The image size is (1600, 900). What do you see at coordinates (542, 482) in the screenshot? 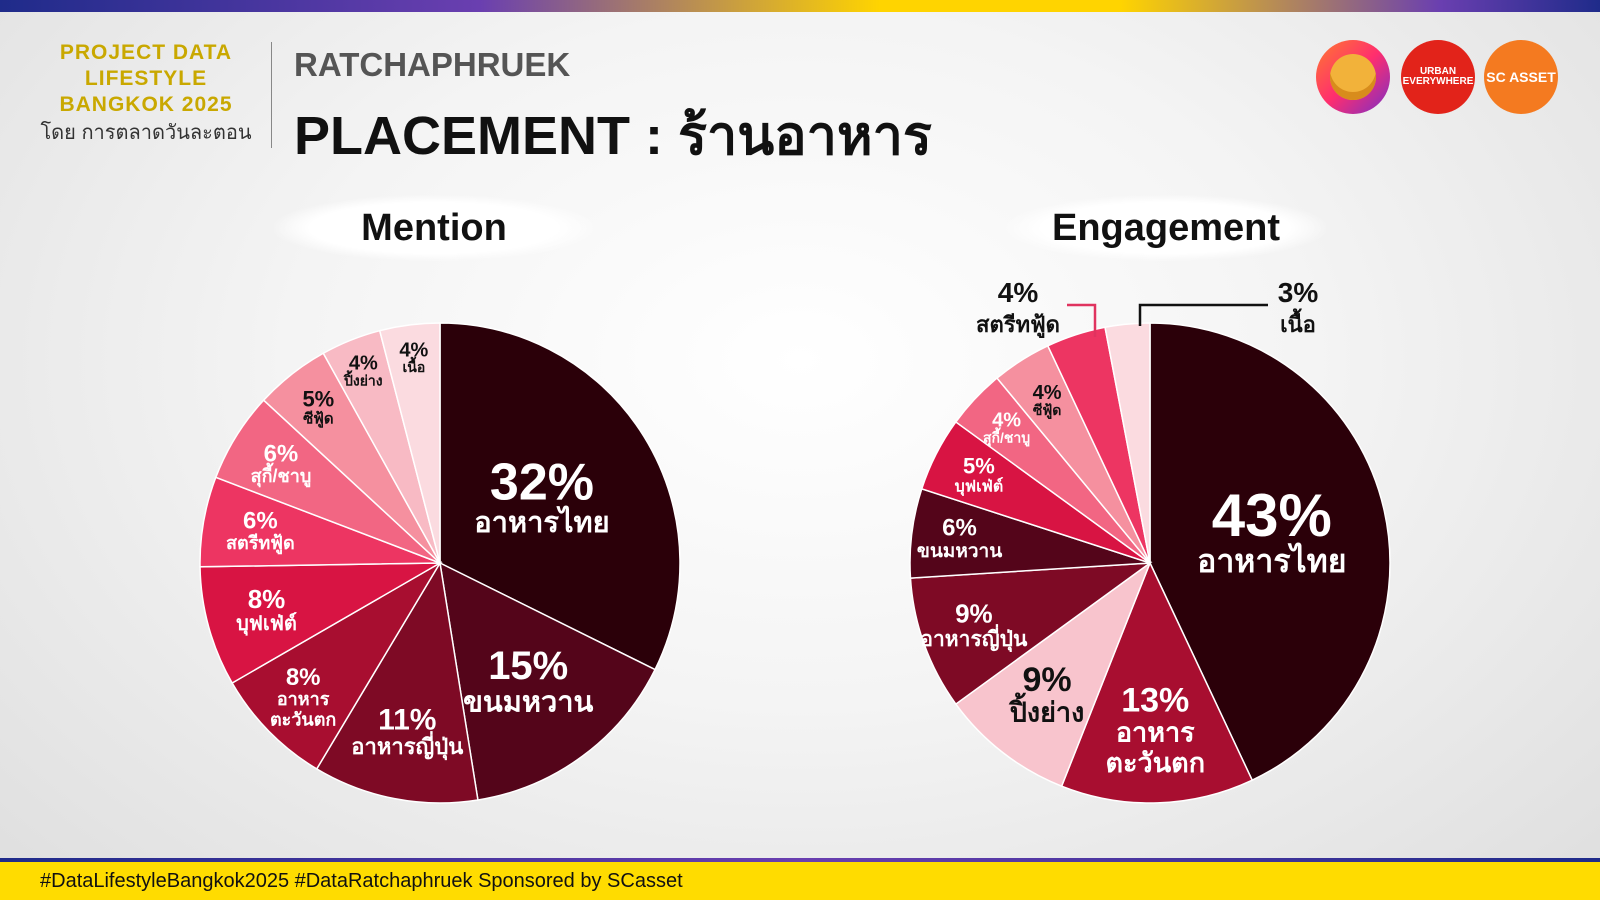
I see `slice-value-label: 32%` at bounding box center [542, 482].